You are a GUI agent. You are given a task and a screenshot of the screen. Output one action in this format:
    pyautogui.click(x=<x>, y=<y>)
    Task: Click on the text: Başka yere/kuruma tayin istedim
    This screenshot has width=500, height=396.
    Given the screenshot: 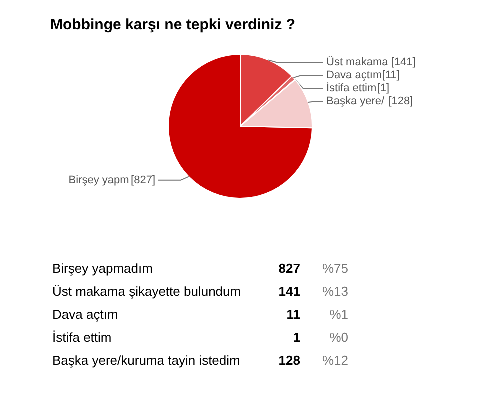 What is the action you would take?
    pyautogui.click(x=146, y=360)
    